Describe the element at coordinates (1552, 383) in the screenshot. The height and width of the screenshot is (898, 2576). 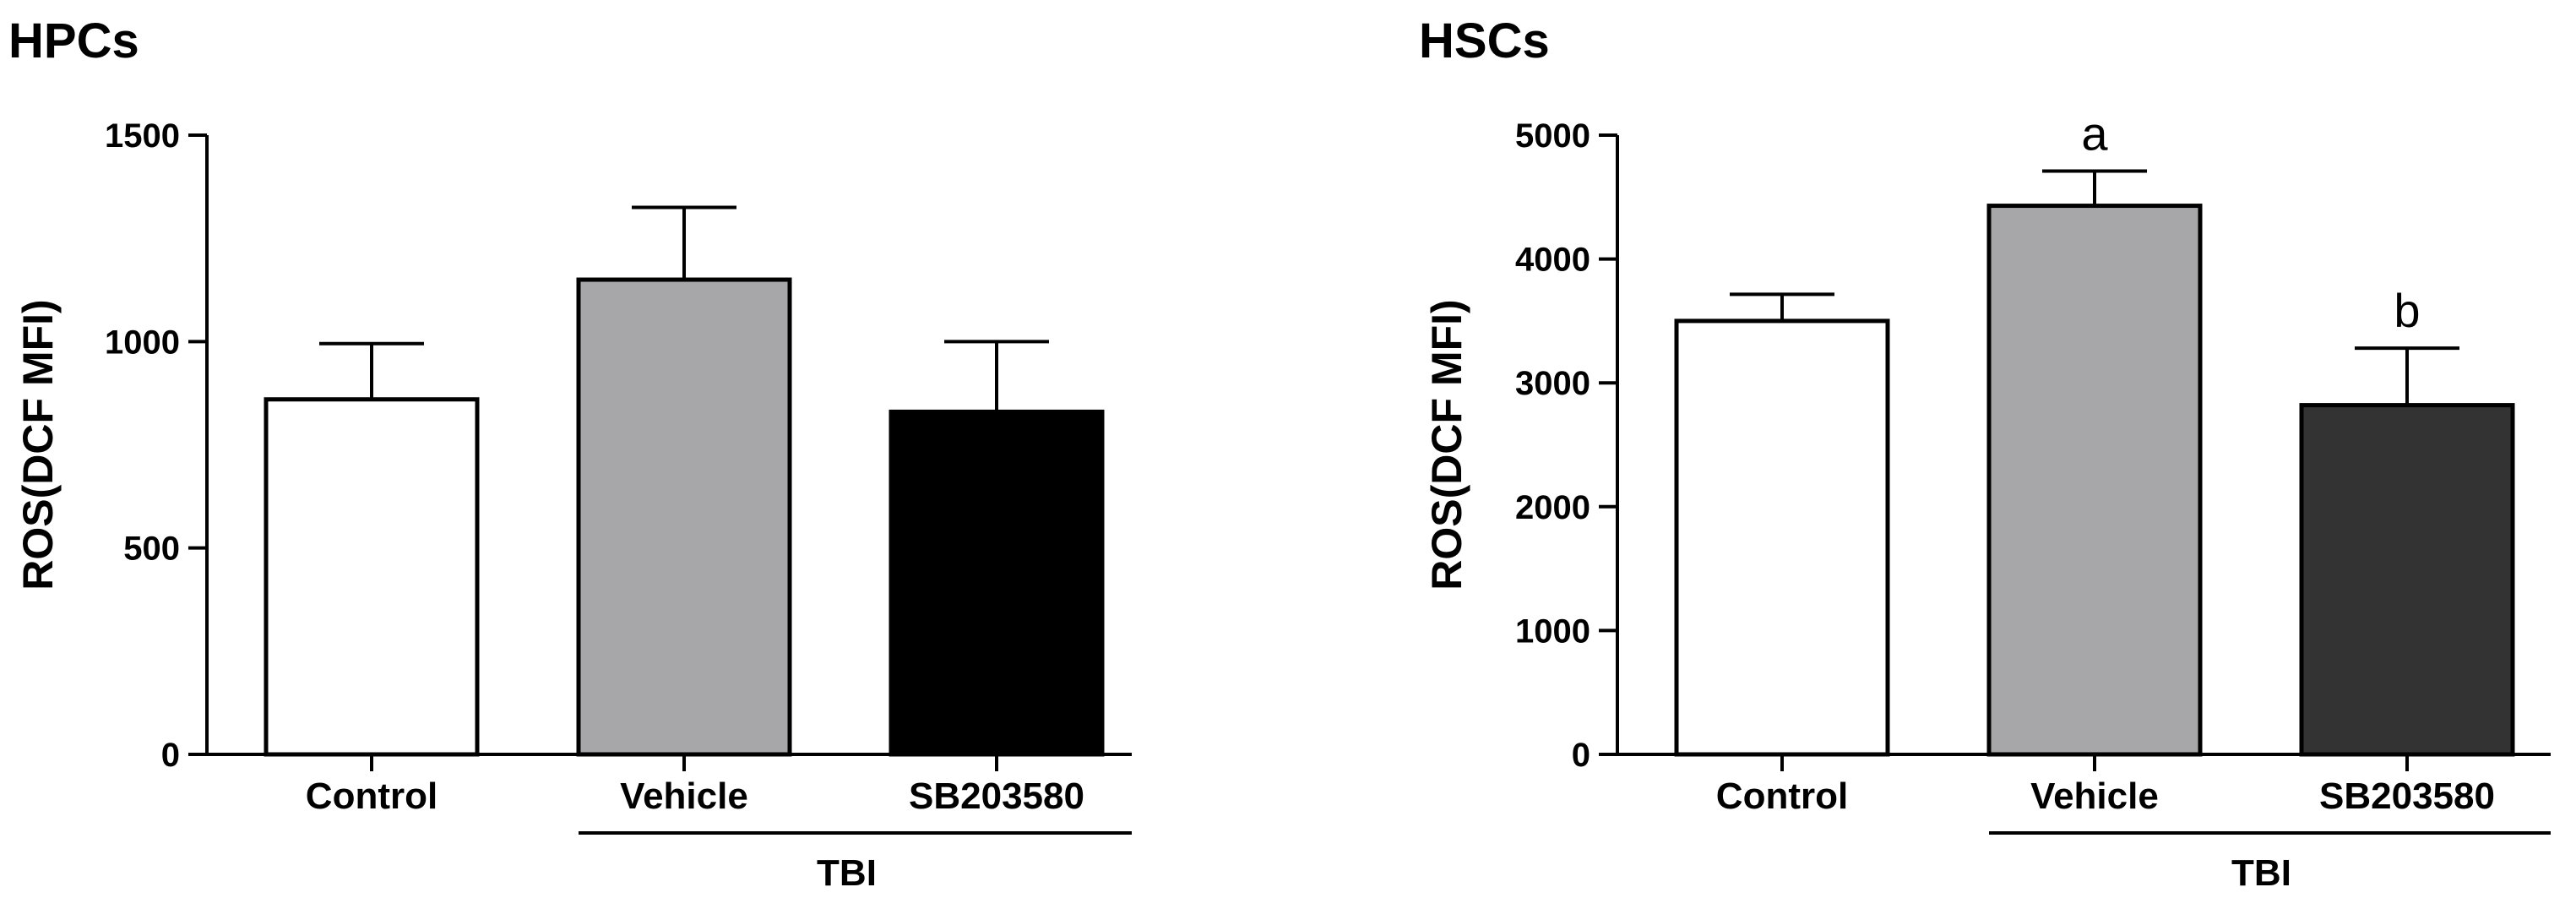
I see `y-tick-label: 3000` at that location.